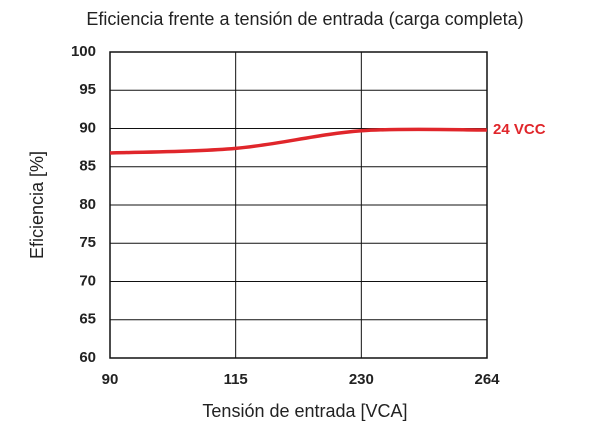 This screenshot has height=430, width=609. What do you see at coordinates (87, 319) in the screenshot?
I see `y-tick-label: 65` at bounding box center [87, 319].